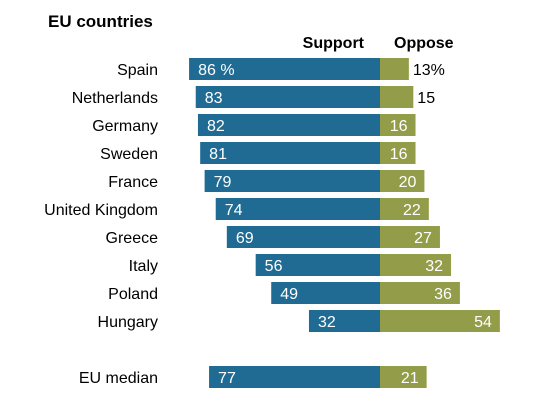 The height and width of the screenshot is (406, 541). I want to click on category-label-sweden: Sweden, so click(129, 154).